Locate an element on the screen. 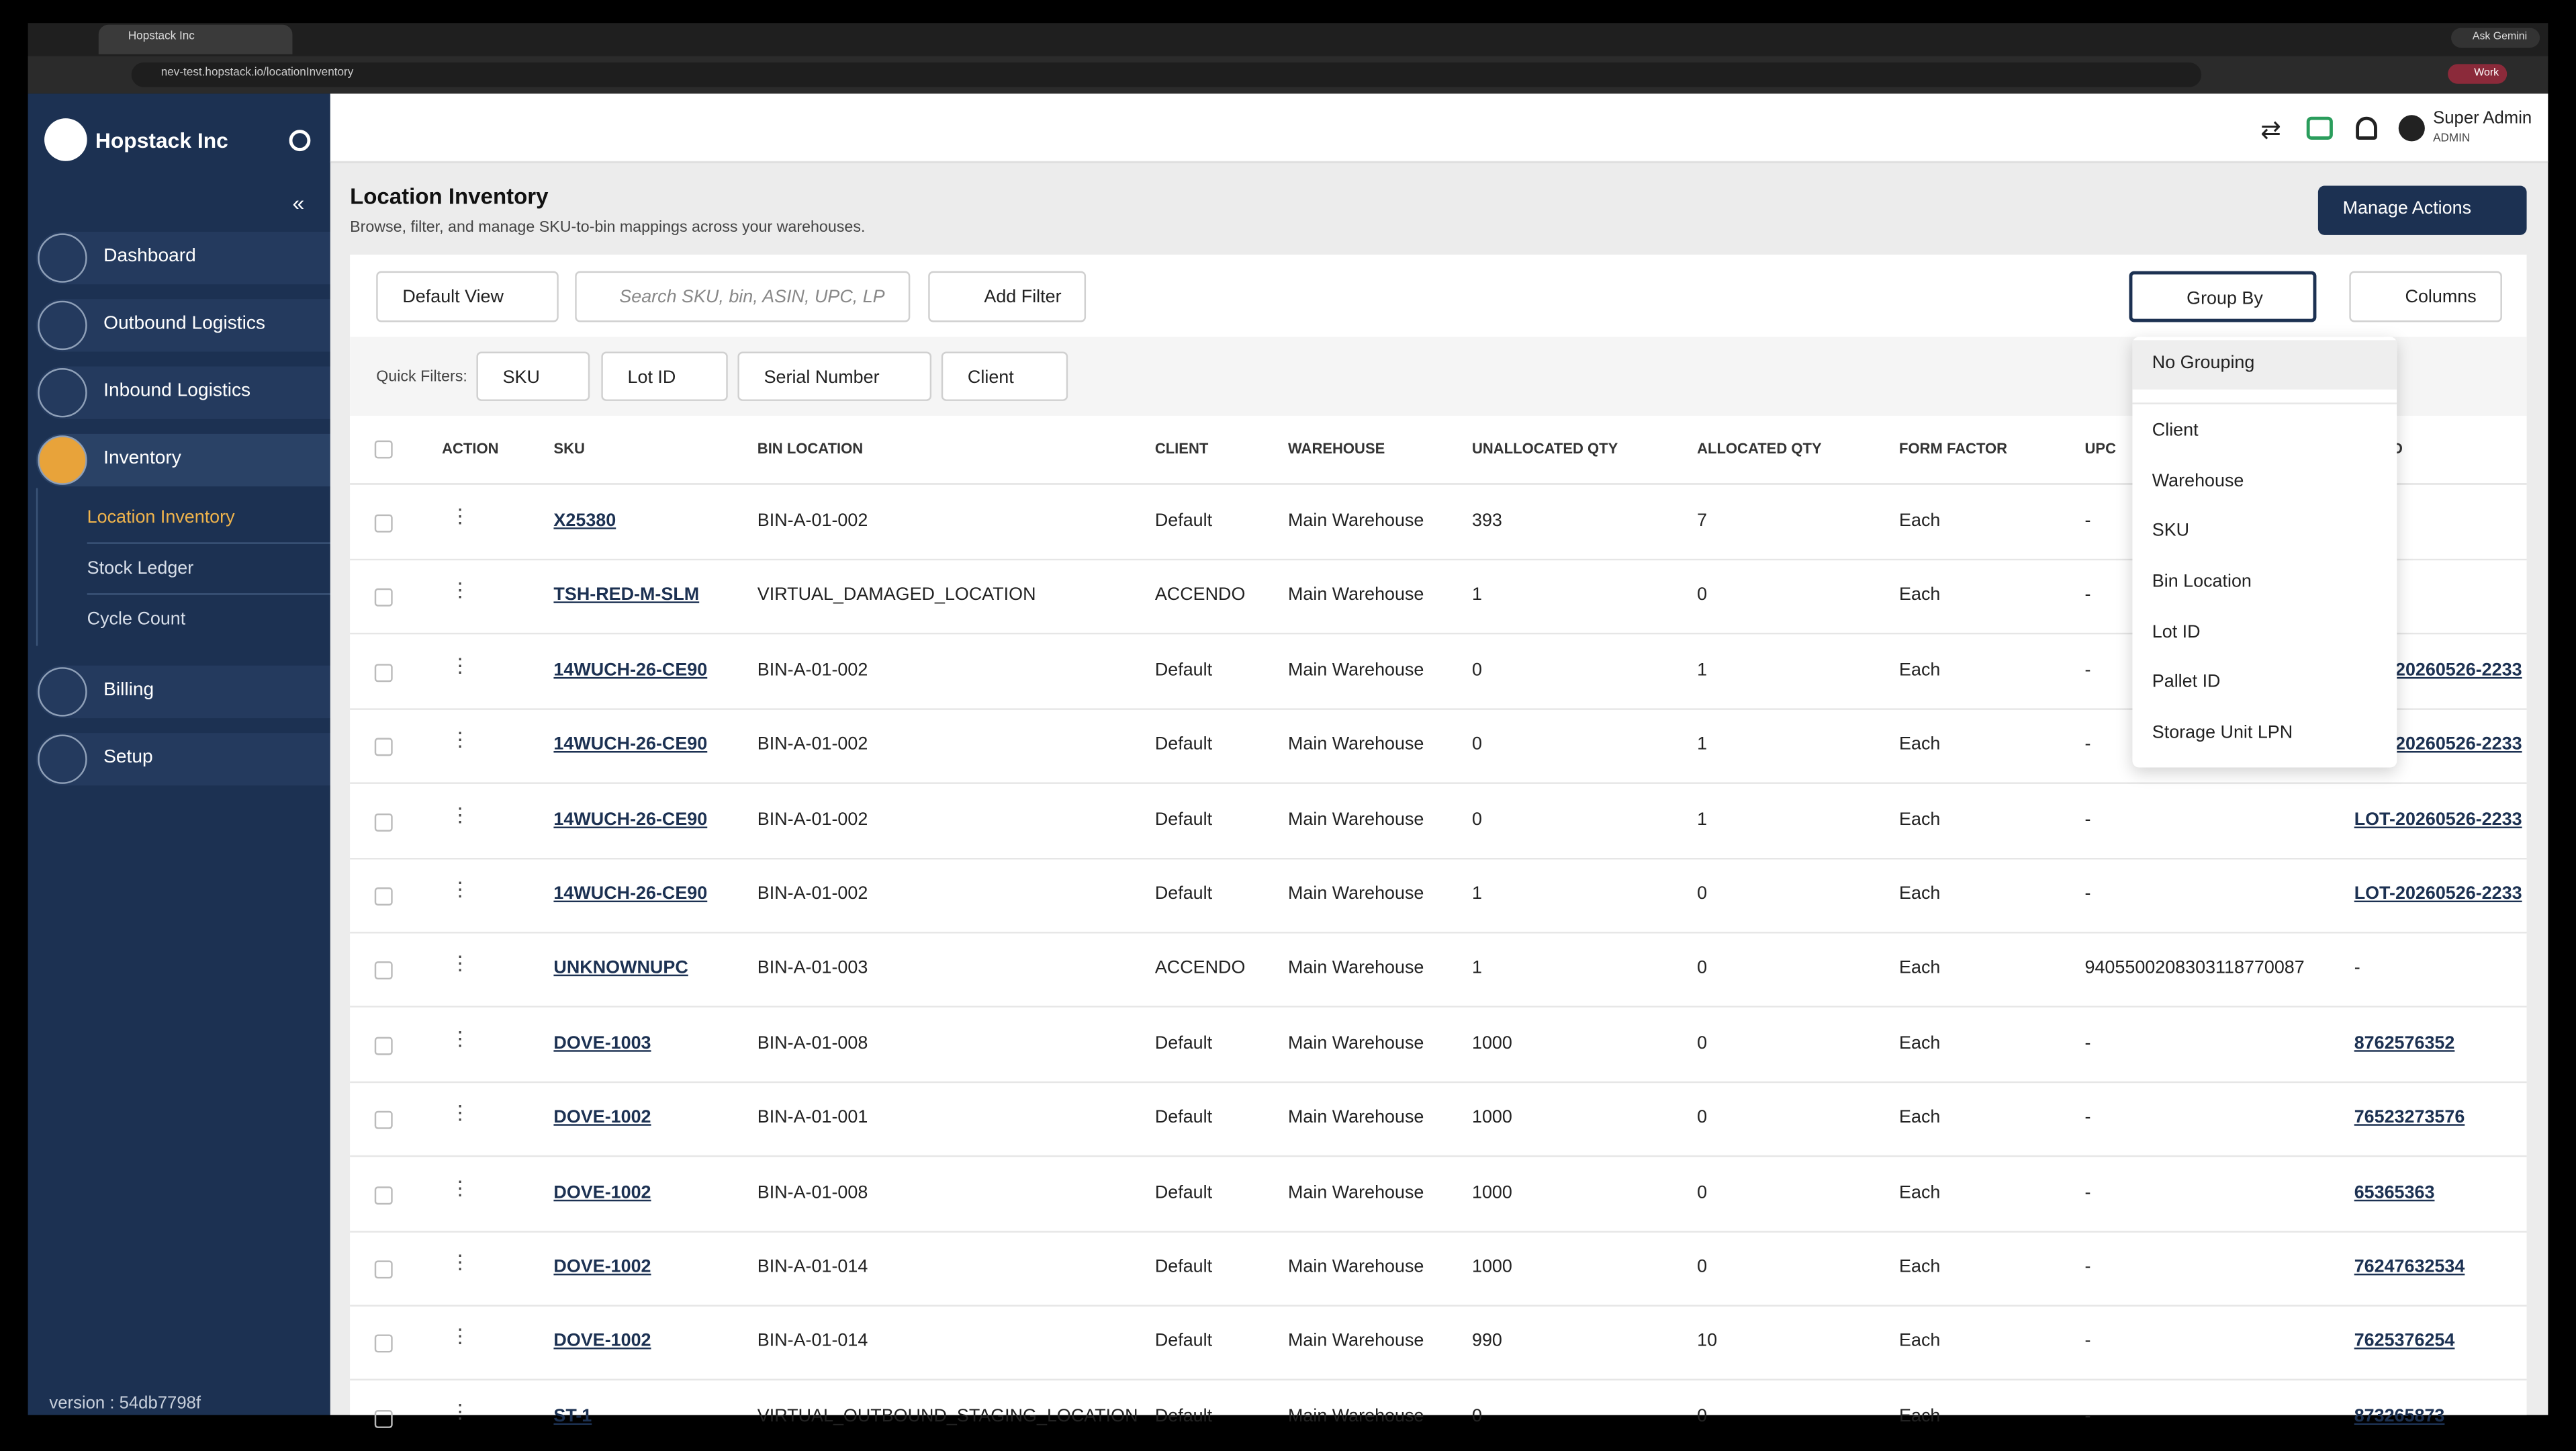 Image resolution: width=2576 pixels, height=1451 pixels. profile: Work is located at coordinates (2478, 74).